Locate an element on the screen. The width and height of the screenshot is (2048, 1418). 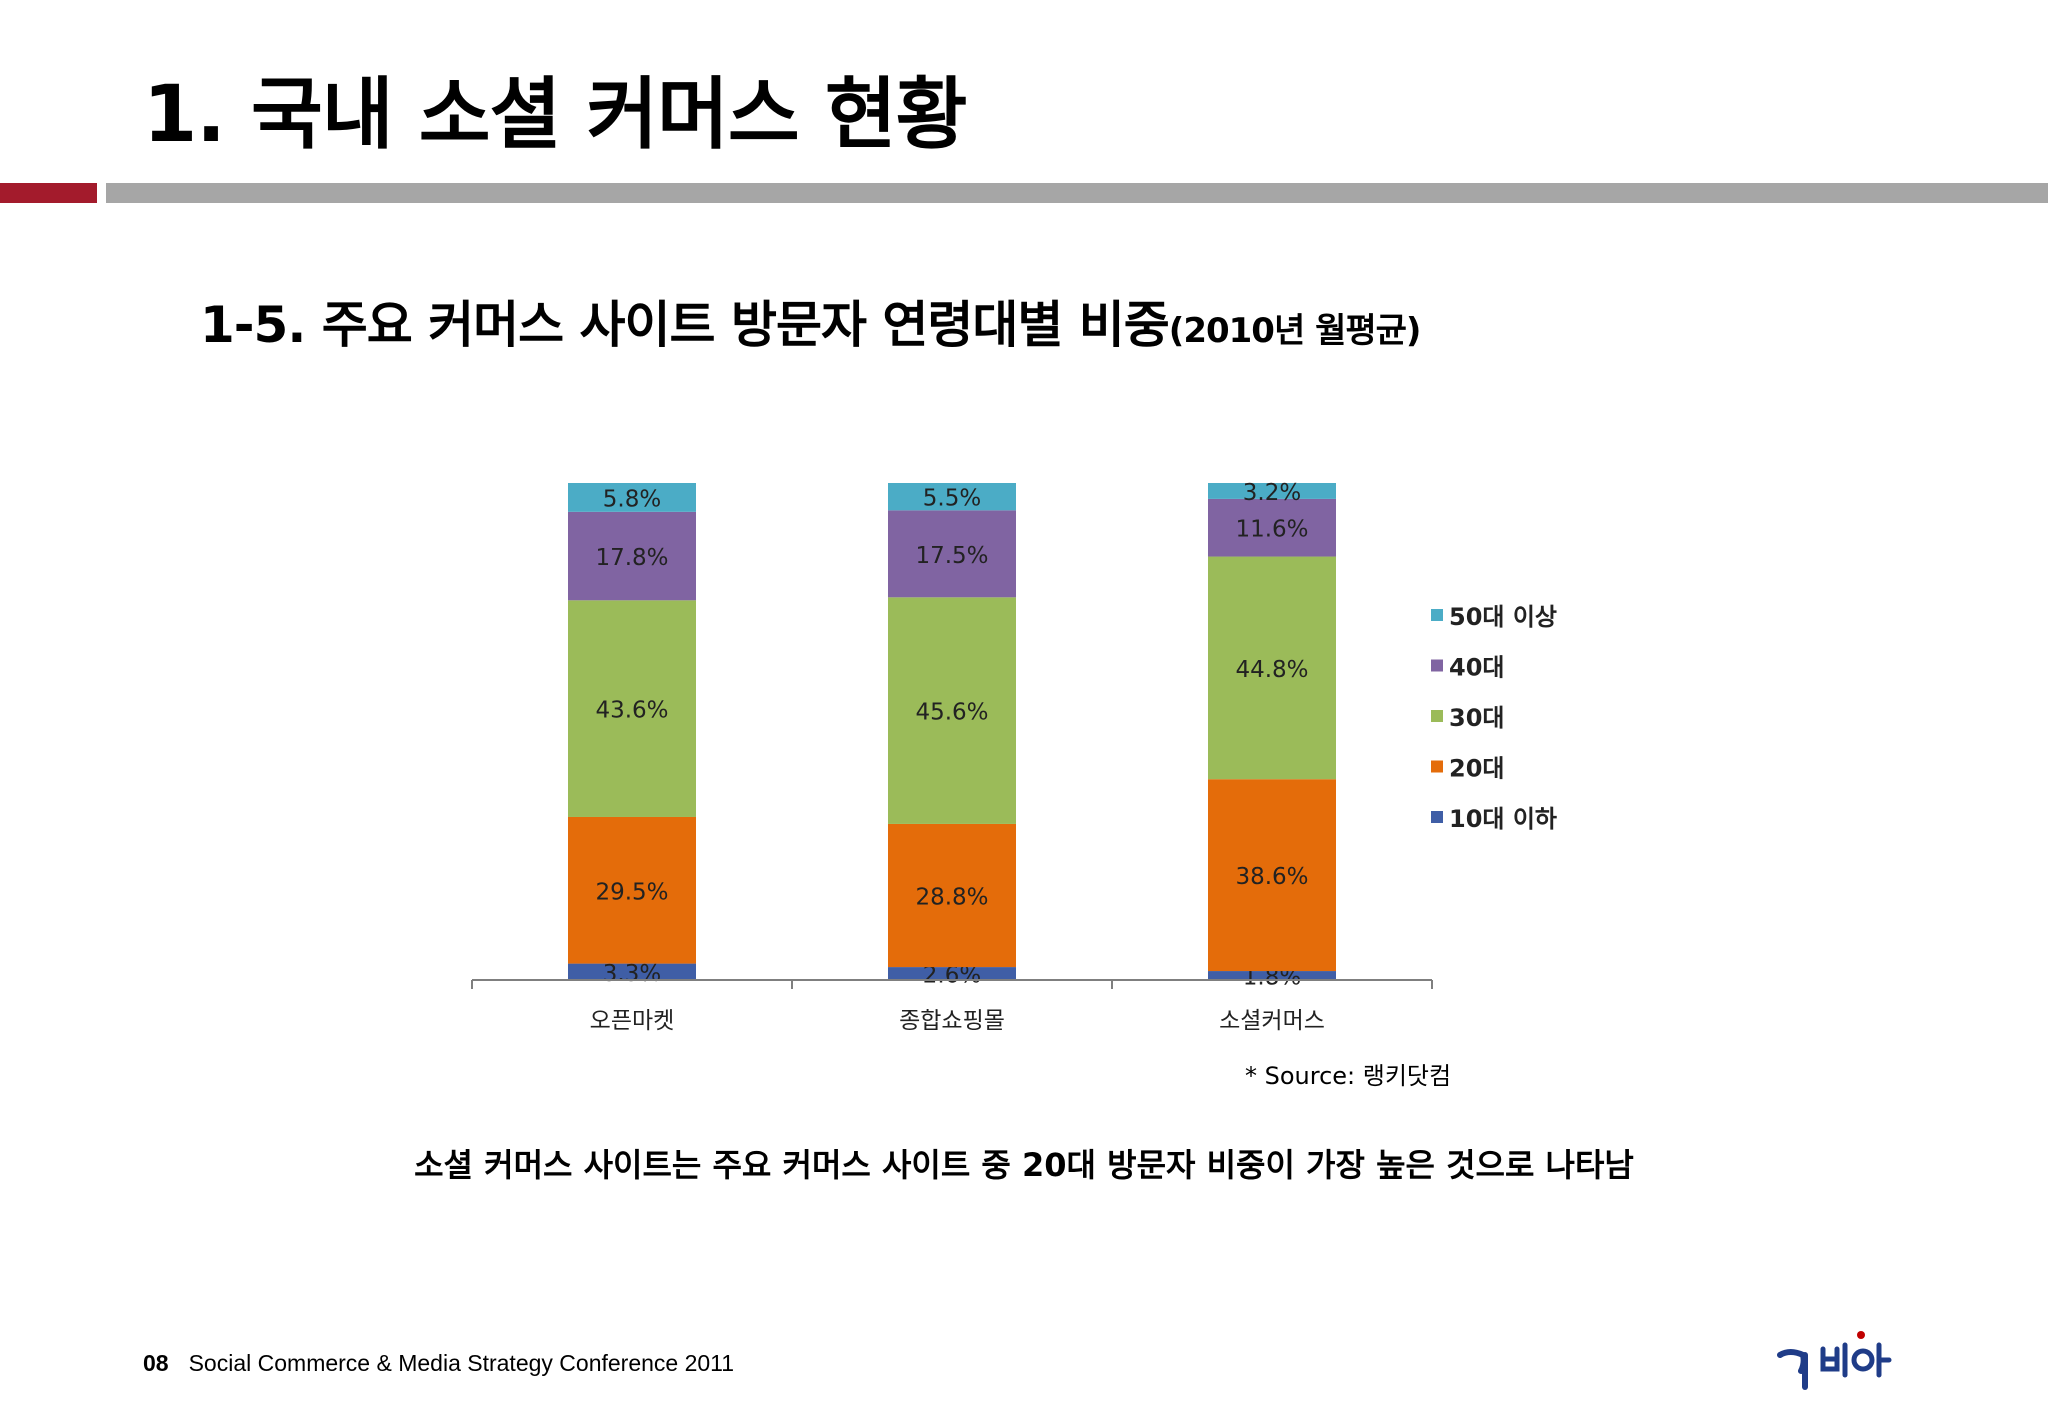
legend-label-30대: 30대 is located at coordinates (1476, 718).